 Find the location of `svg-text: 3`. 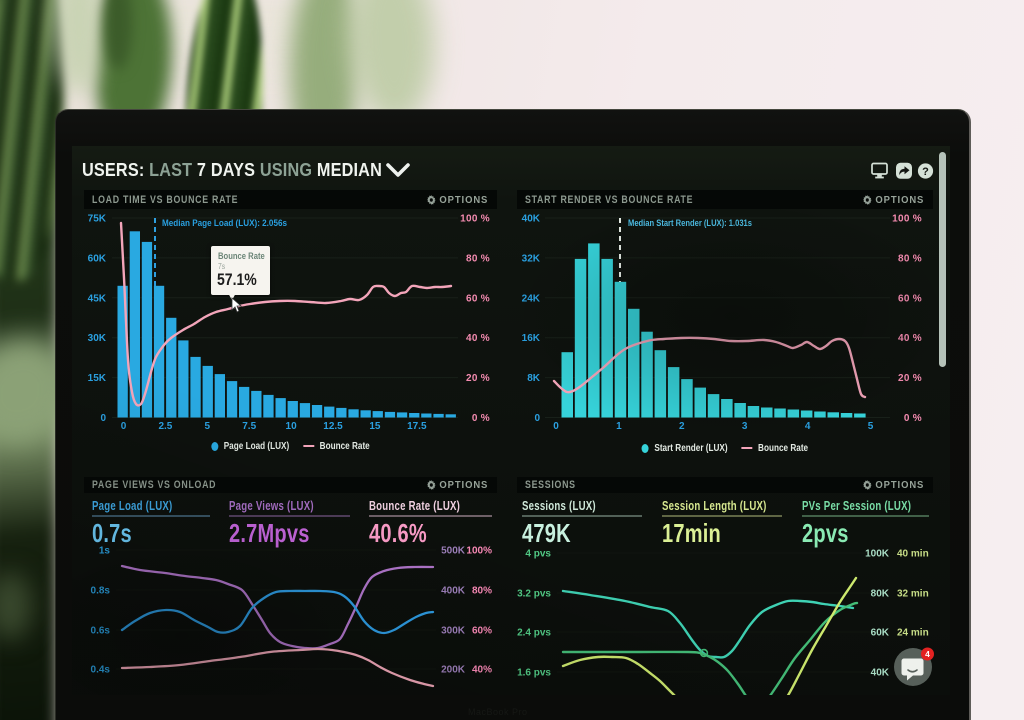

svg-text: 3 is located at coordinates (745, 426).